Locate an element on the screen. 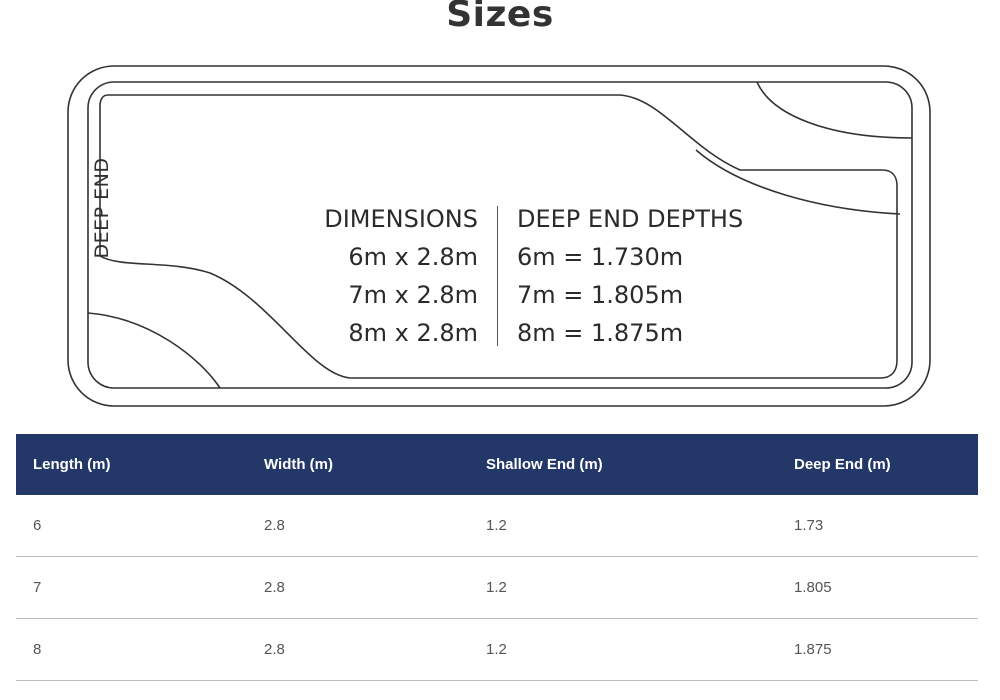 The image size is (1000, 700). corner-step-top-right is located at coordinates (834, 110).